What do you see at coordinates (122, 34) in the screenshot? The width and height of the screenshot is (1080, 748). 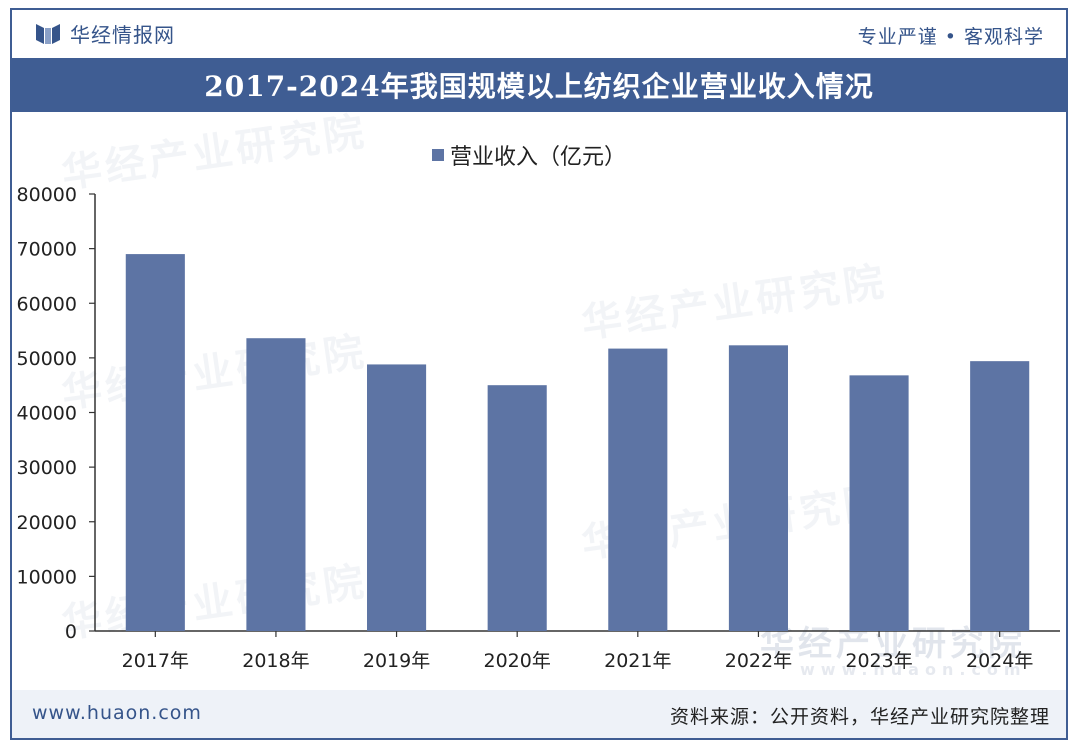 I see `brand-name: 华经情报网` at bounding box center [122, 34].